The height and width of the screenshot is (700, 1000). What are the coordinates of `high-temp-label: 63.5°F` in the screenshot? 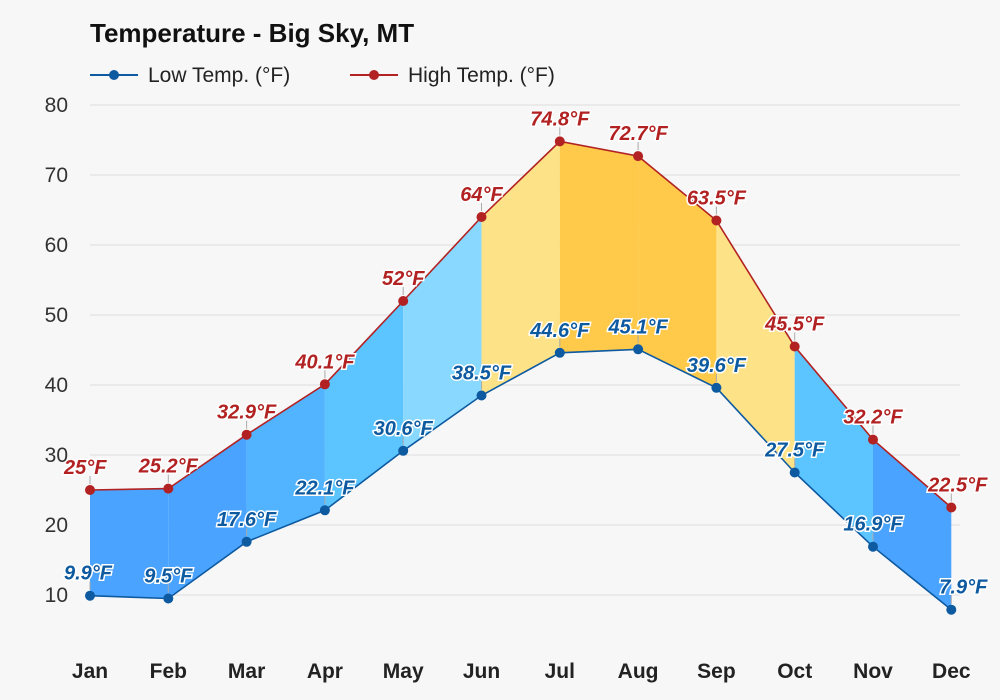 It's located at (717, 199).